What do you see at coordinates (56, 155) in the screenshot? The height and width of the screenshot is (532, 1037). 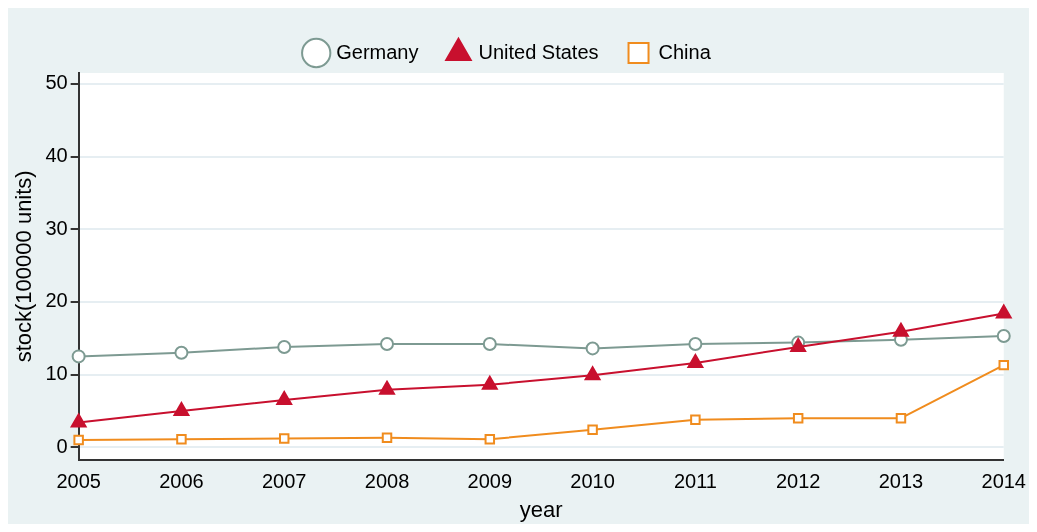 I see `y-tick-label: 40` at bounding box center [56, 155].